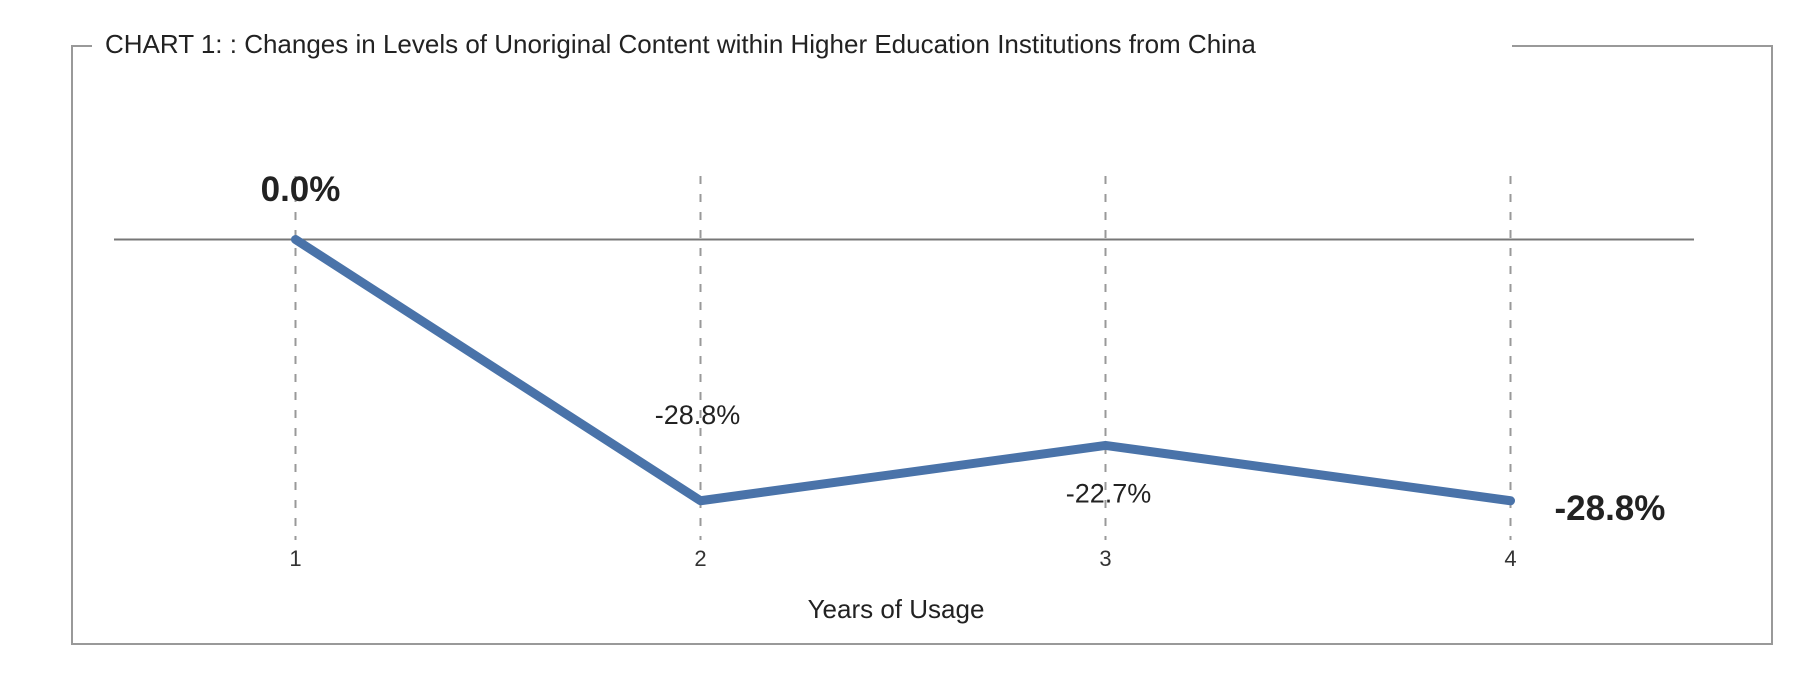 Image resolution: width=1818 pixels, height=699 pixels. I want to click on x-tick-label: 1, so click(295, 558).